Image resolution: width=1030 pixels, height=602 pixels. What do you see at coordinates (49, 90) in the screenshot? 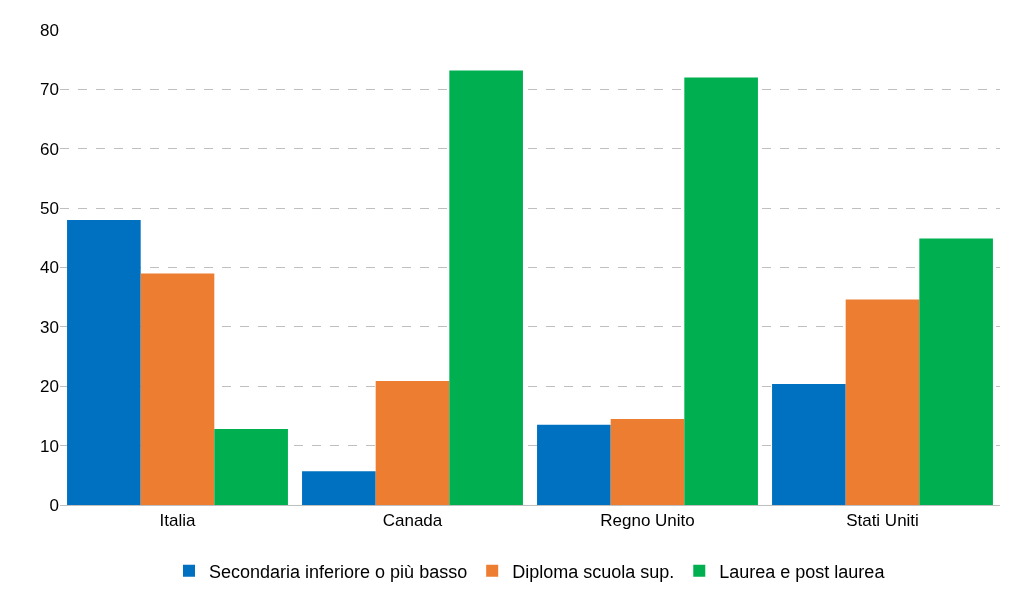
I see `y-tick-label: 70` at bounding box center [49, 90].